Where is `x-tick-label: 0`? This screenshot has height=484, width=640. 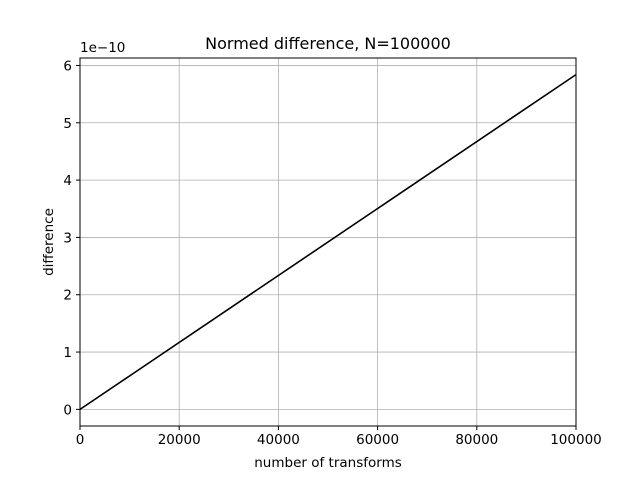
x-tick-label: 0 is located at coordinates (80, 440).